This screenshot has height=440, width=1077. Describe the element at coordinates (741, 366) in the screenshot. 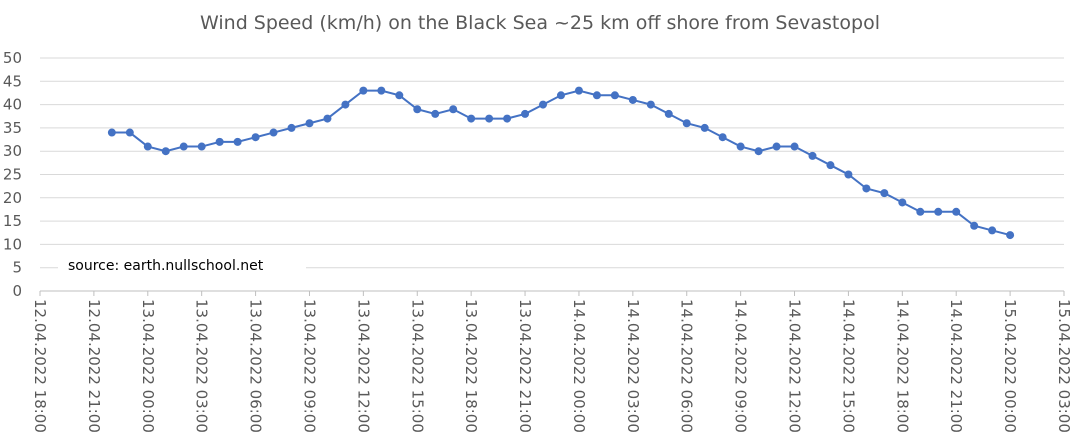

I see `x-tick-label: 14.04.2022 09:00` at that location.